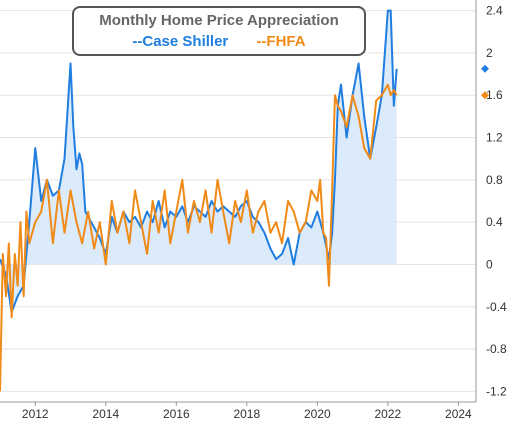 The width and height of the screenshot is (521, 424). Describe the element at coordinates (496, 349) in the screenshot. I see `y-tick-label: -0.8` at that location.